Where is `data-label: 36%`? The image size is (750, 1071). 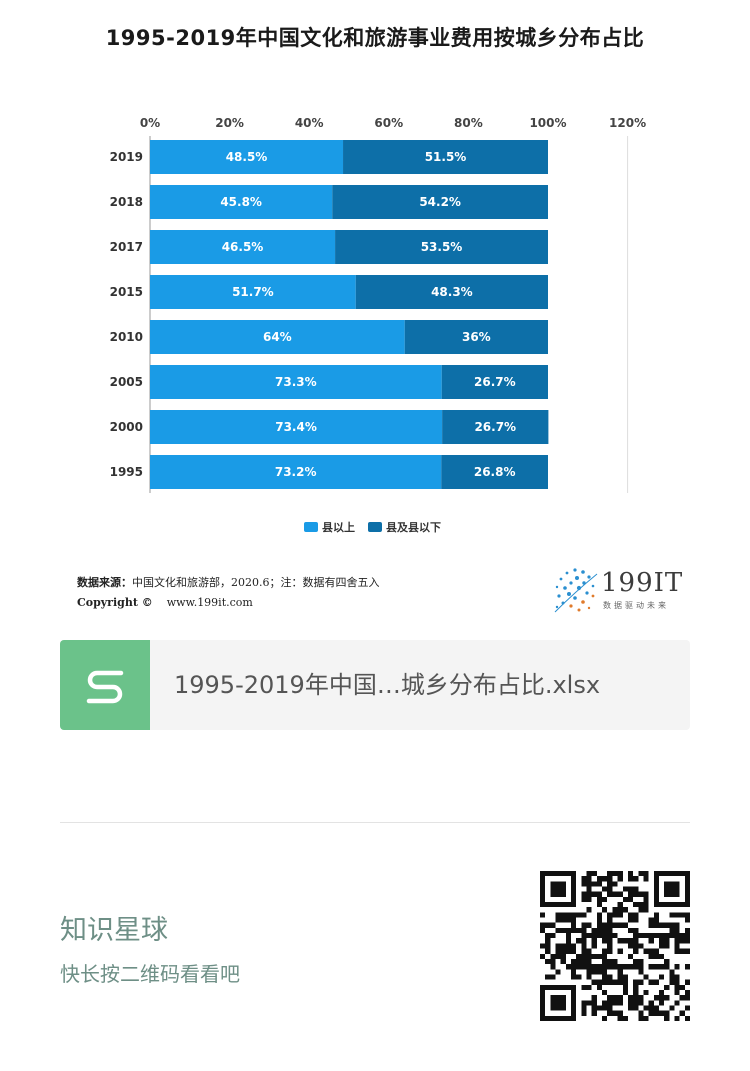 data-label: 36% is located at coordinates (476, 337).